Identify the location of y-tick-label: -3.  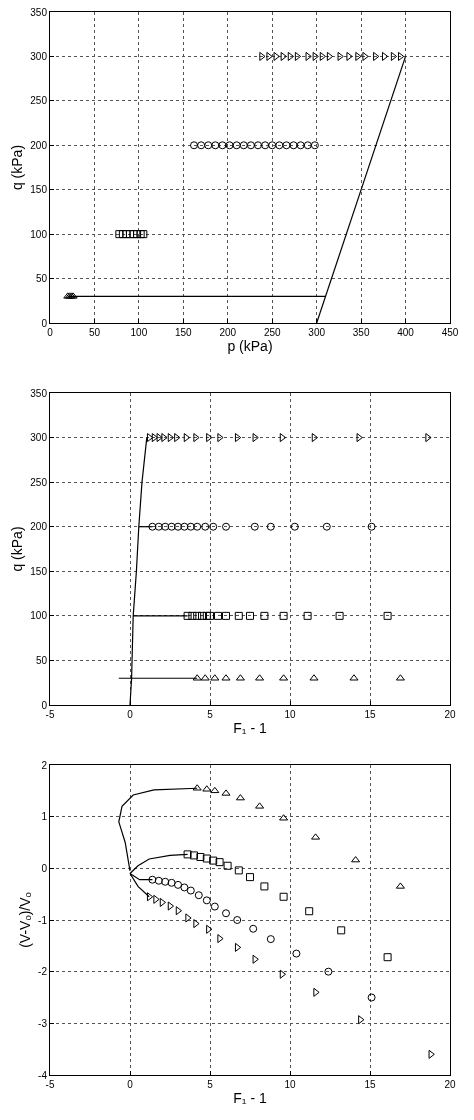
(43, 1023).